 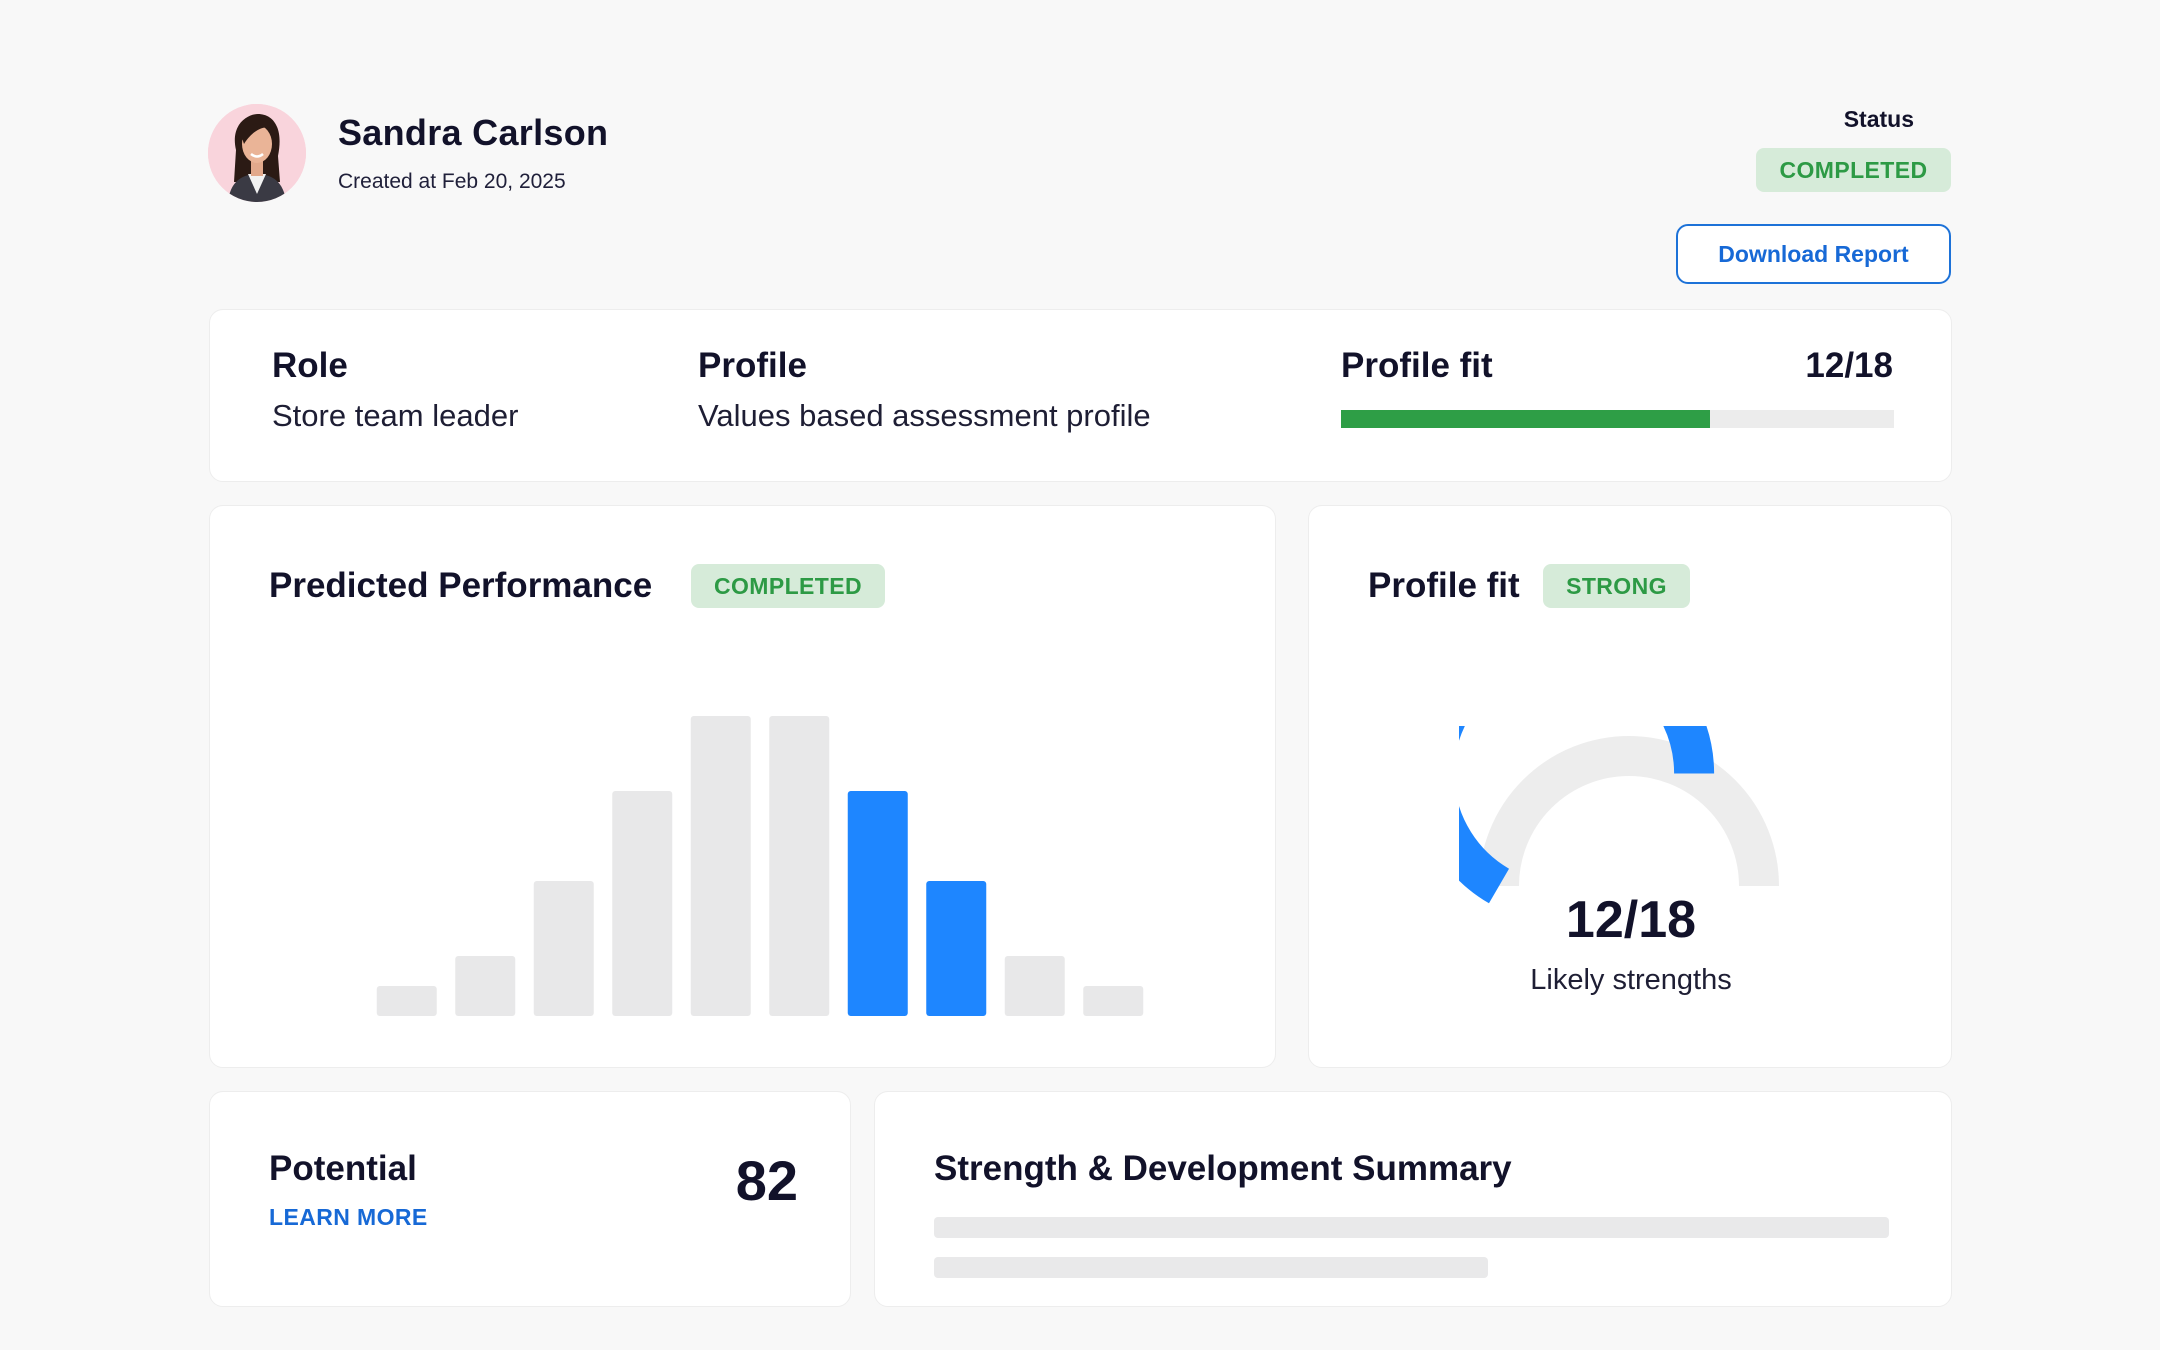 I want to click on profile-title: Profile, so click(x=752, y=365).